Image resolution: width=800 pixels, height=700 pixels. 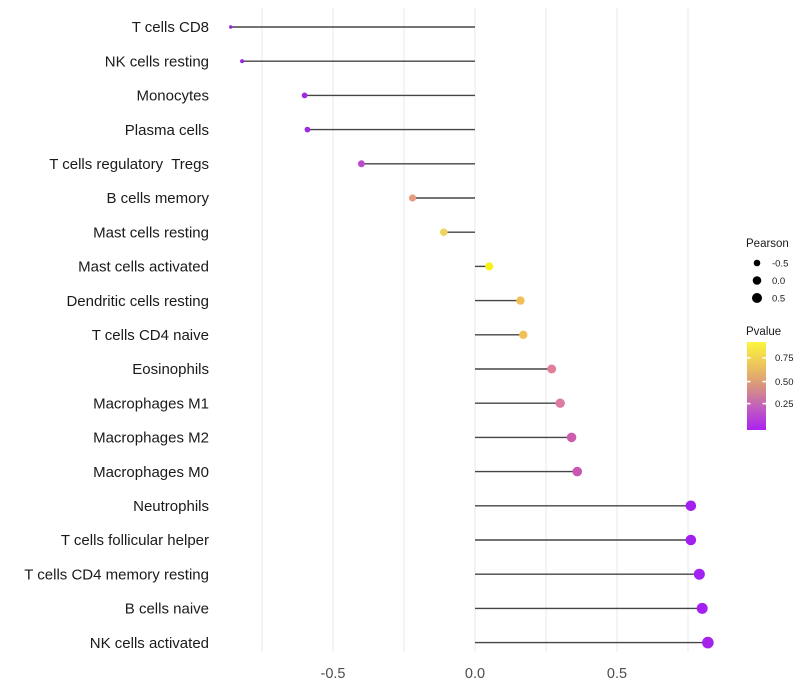 I want to click on y-axis-label: B cells naive, so click(x=167, y=609).